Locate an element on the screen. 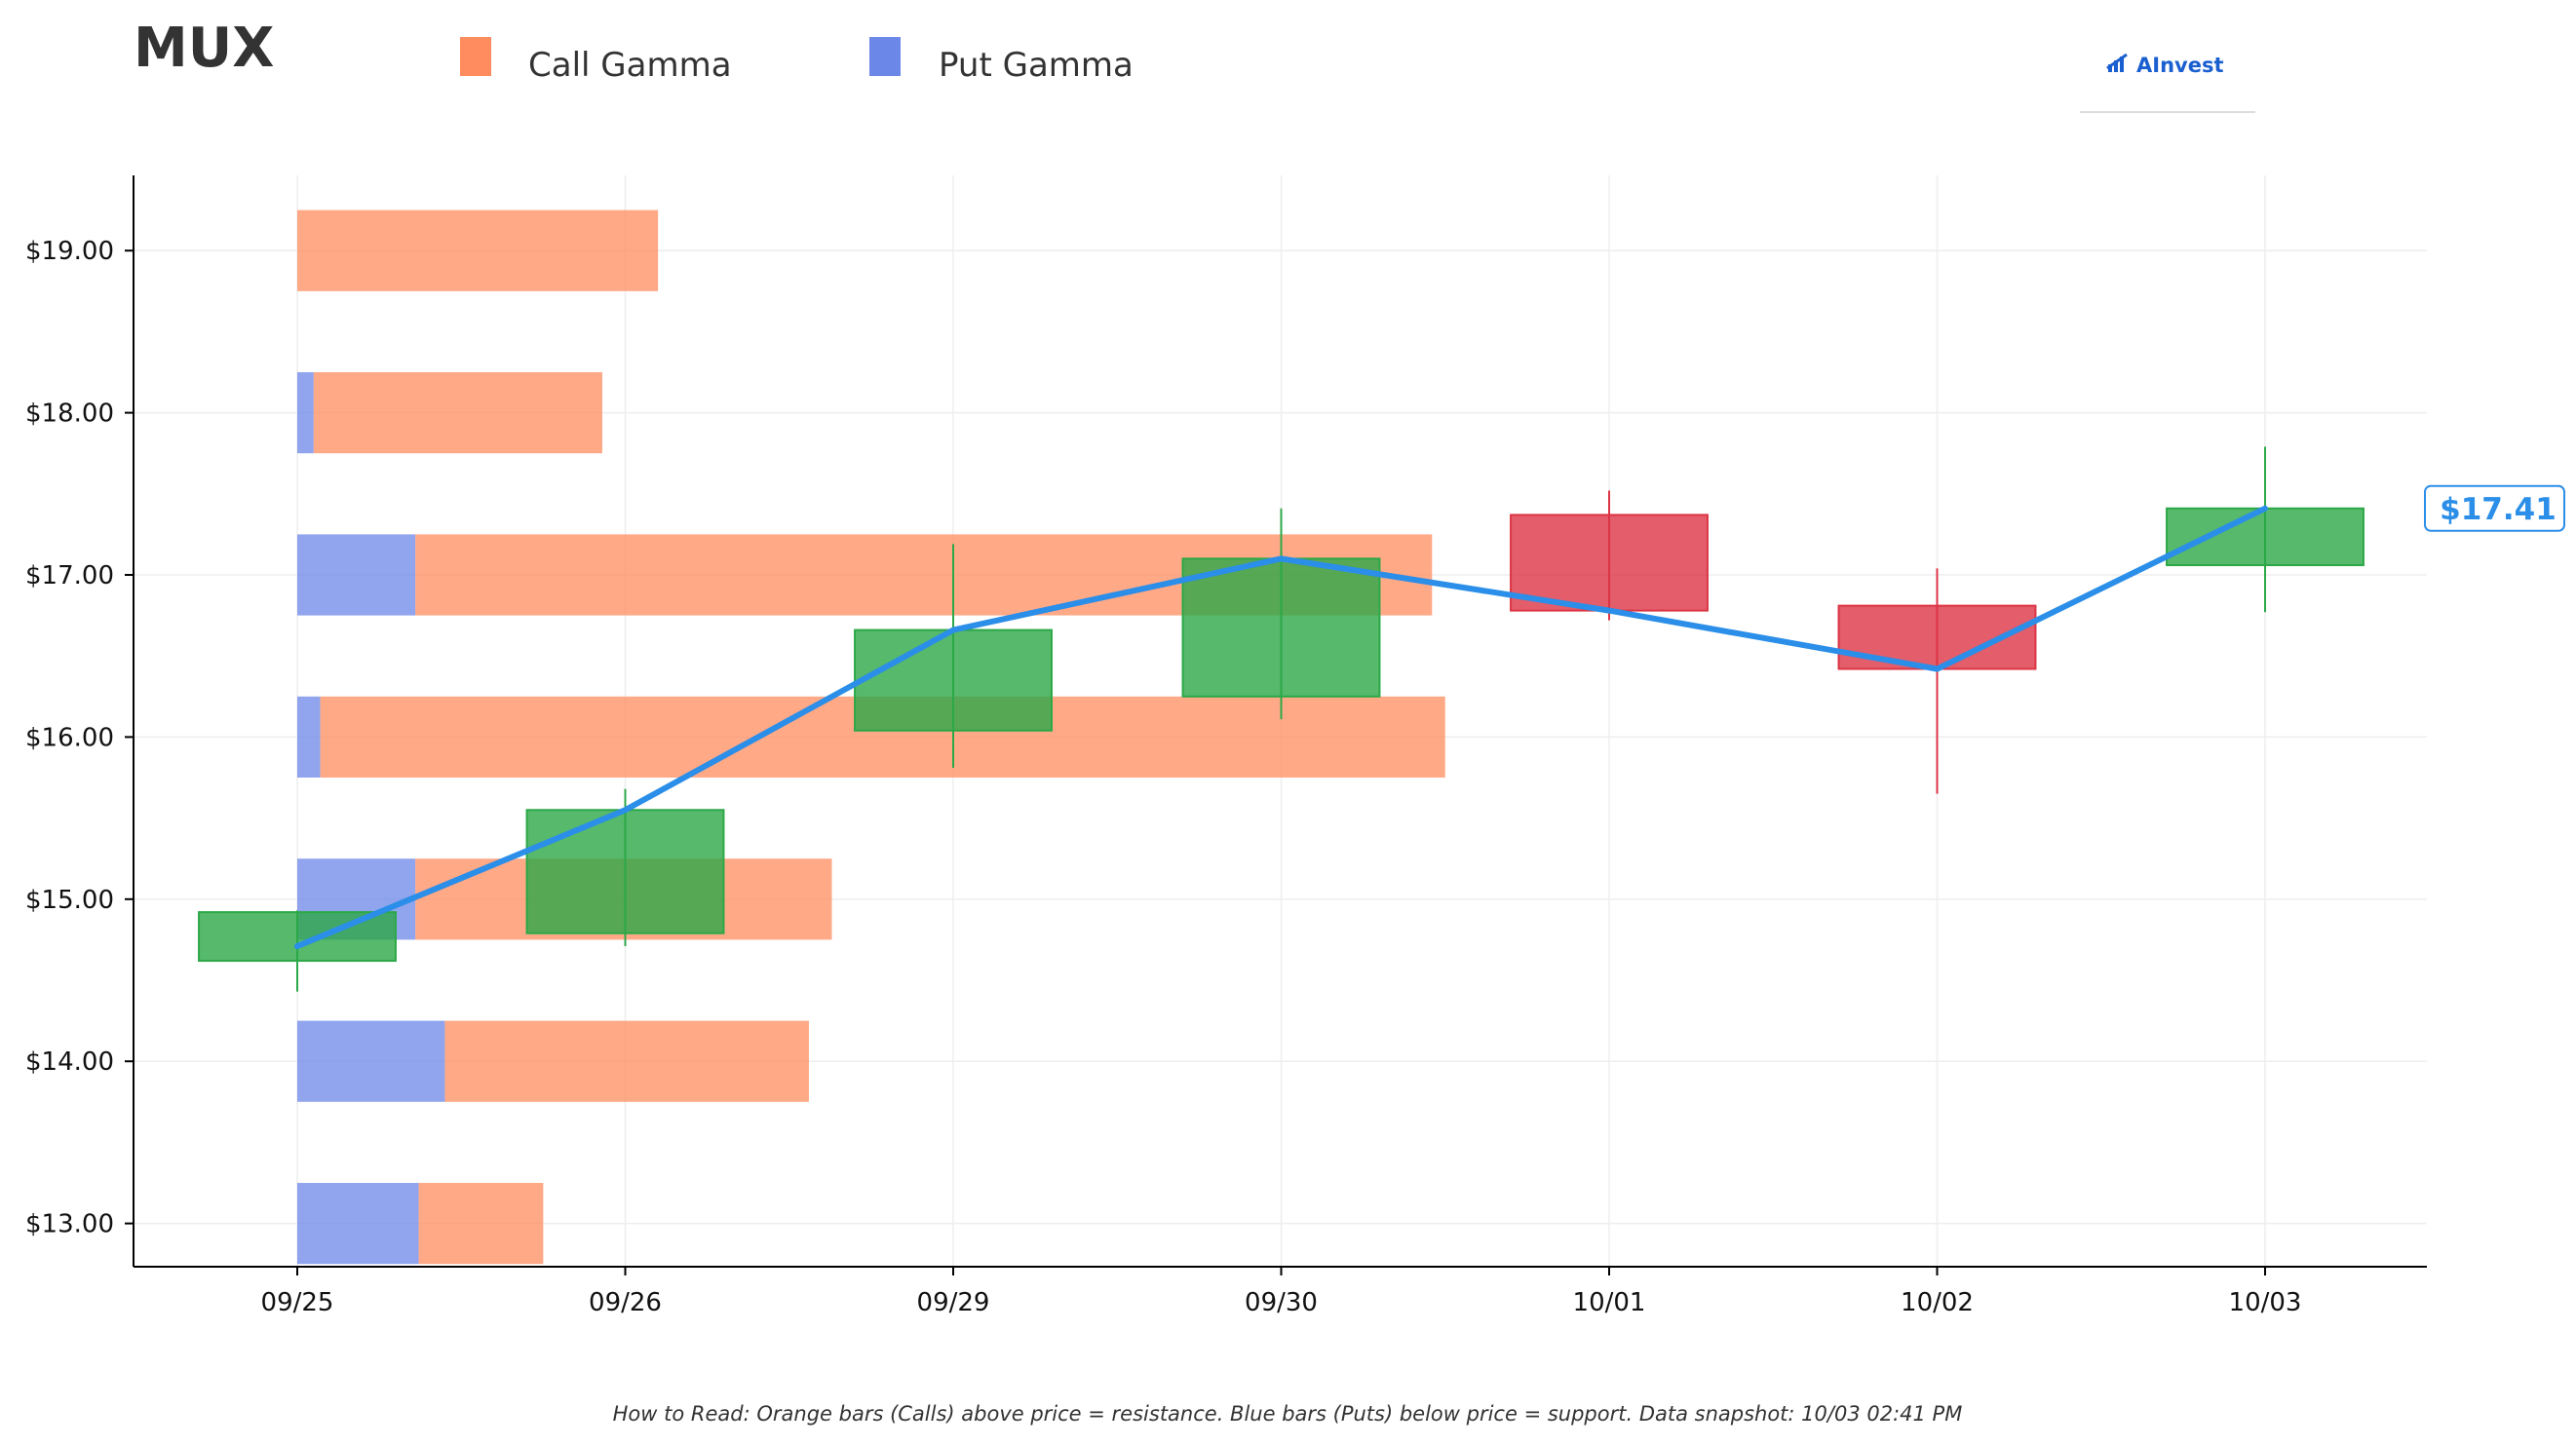 The height and width of the screenshot is (1446, 2576). x-tick-label: 10/03 is located at coordinates (2265, 1302).